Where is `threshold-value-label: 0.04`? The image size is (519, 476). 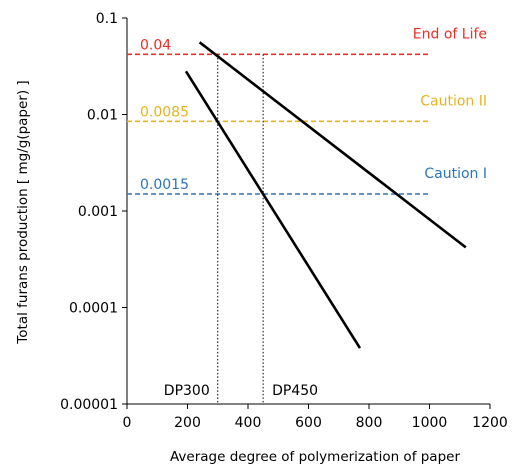 threshold-value-label: 0.04 is located at coordinates (155, 45).